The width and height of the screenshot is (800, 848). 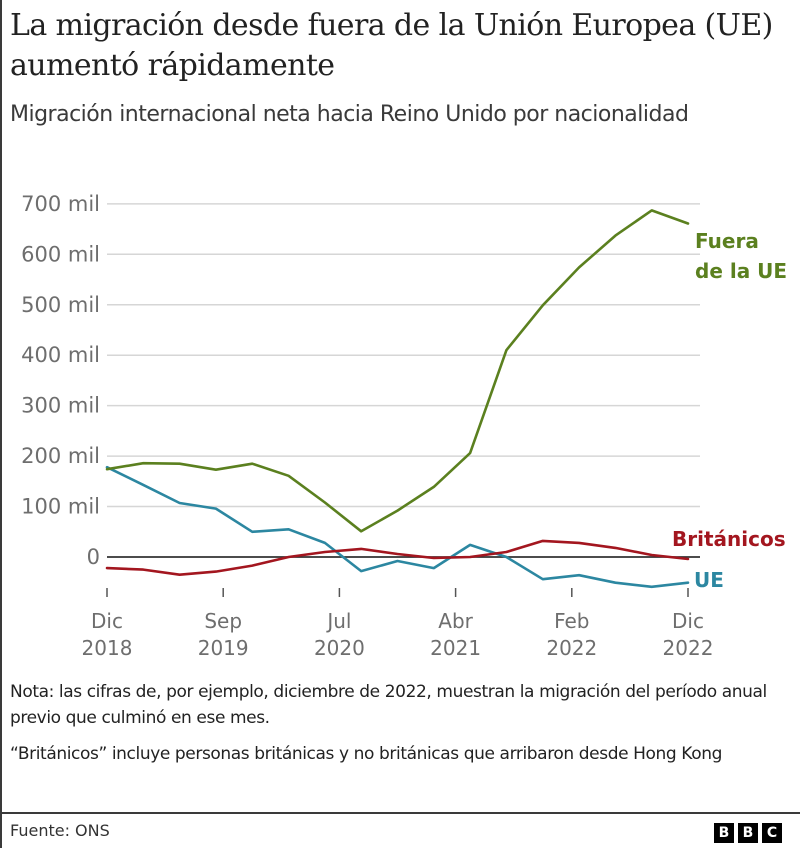 I want to click on series-label: Fuera, so click(x=727, y=241).